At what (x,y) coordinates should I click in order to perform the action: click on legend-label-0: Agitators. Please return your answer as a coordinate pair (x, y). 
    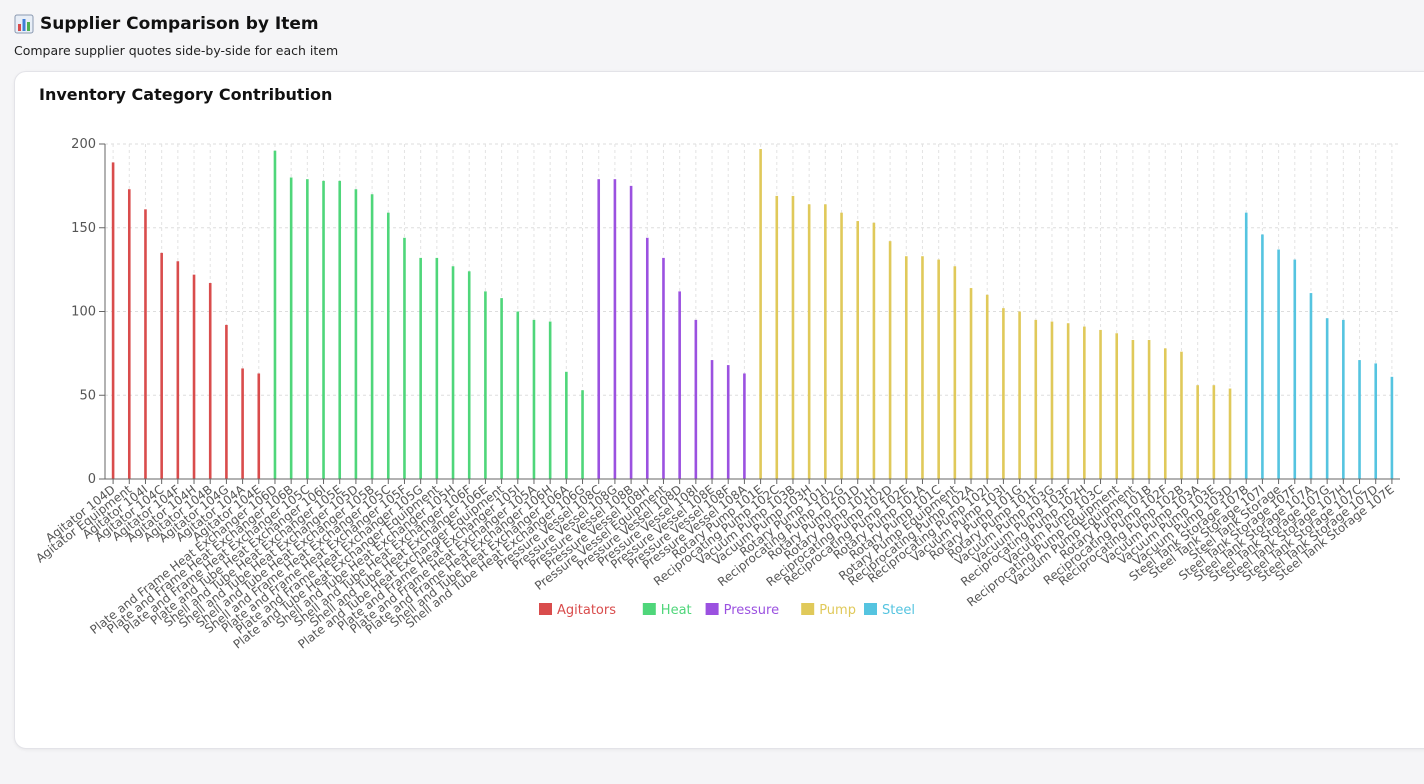
    Looking at the image, I should click on (586, 610).